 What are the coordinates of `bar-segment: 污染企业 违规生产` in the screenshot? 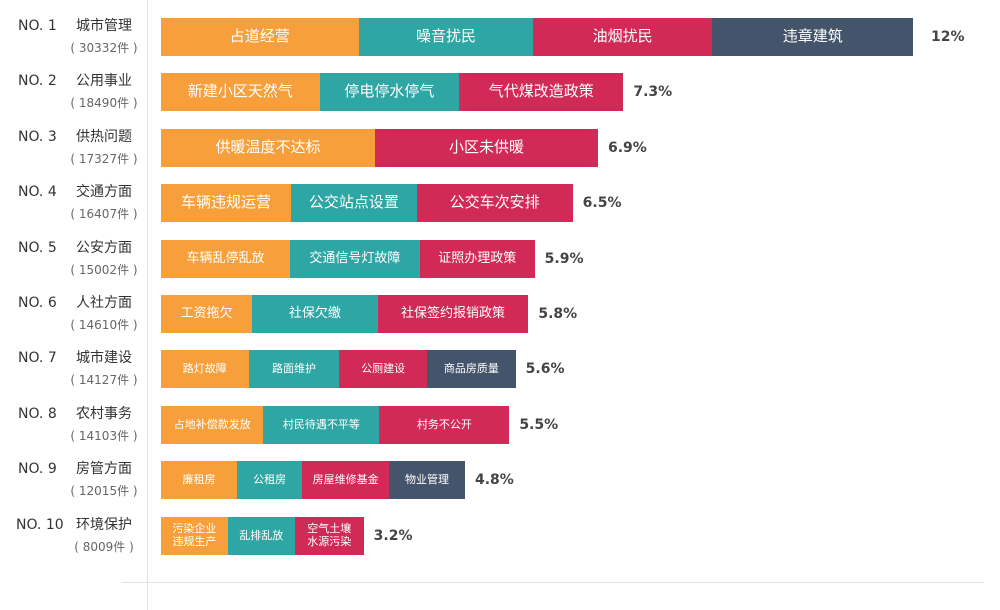 It's located at (194, 536).